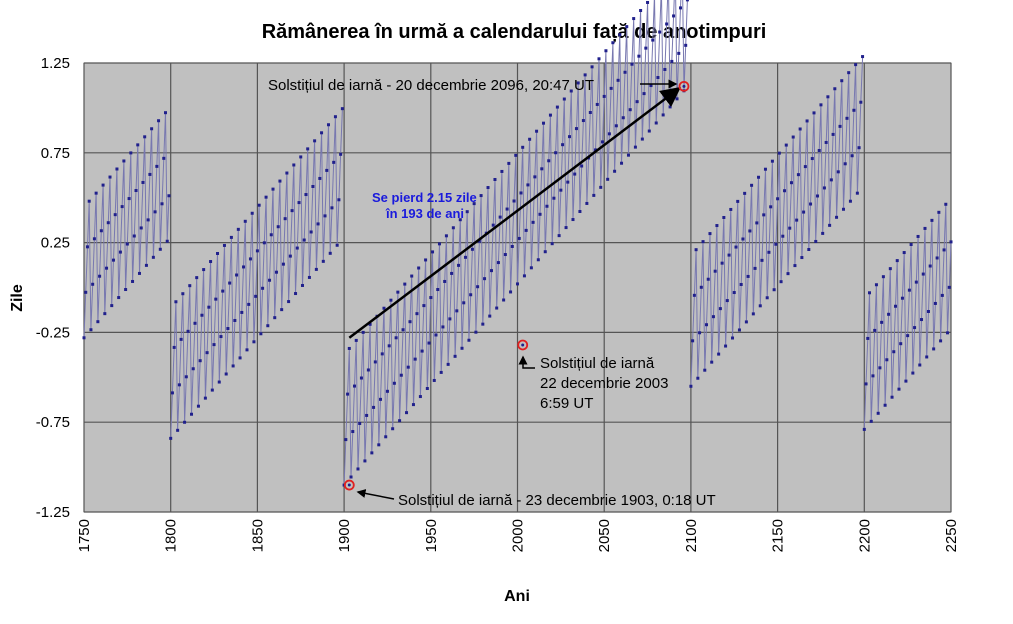 The height and width of the screenshot is (624, 1013). What do you see at coordinates (864, 535) in the screenshot?
I see `x-tick-label: 2200` at bounding box center [864, 535].